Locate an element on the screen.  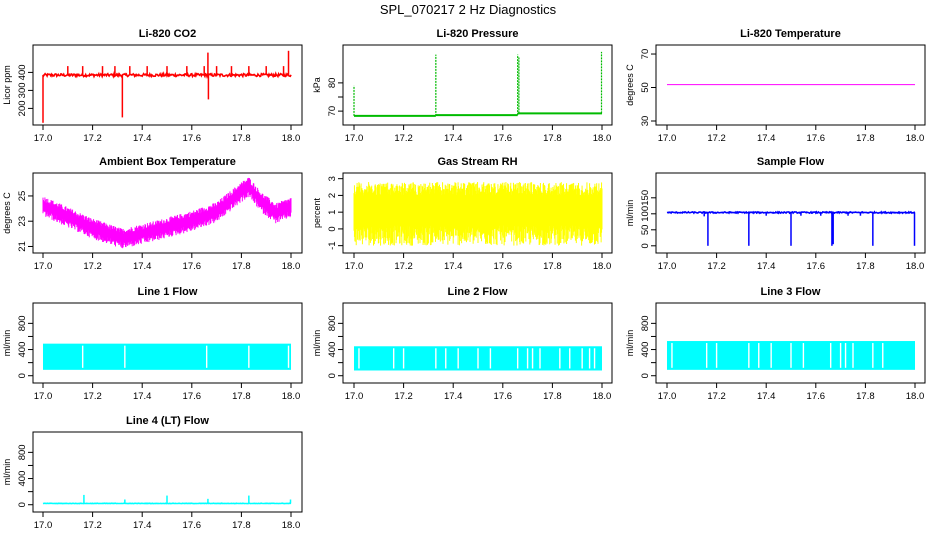
line4-frame is located at coordinates (167, 472).